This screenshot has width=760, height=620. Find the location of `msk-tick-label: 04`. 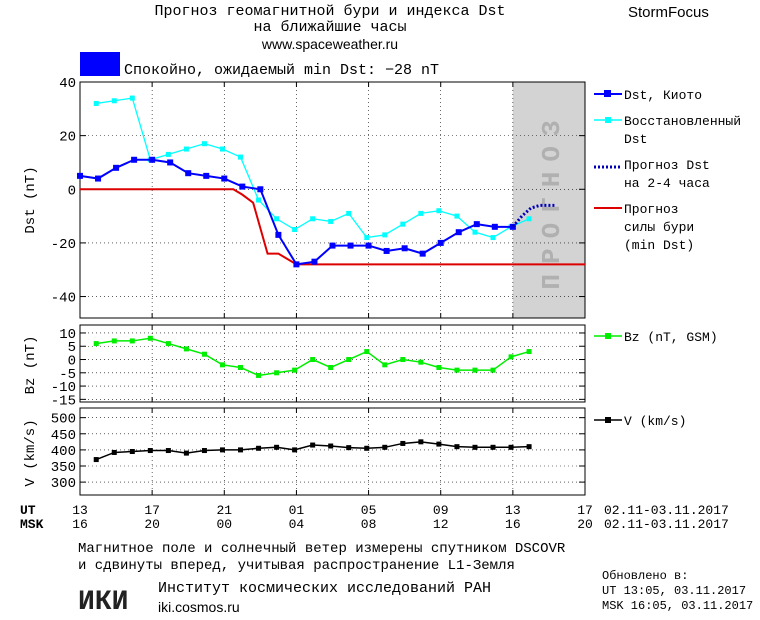

msk-tick-label: 04 is located at coordinates (297, 524).